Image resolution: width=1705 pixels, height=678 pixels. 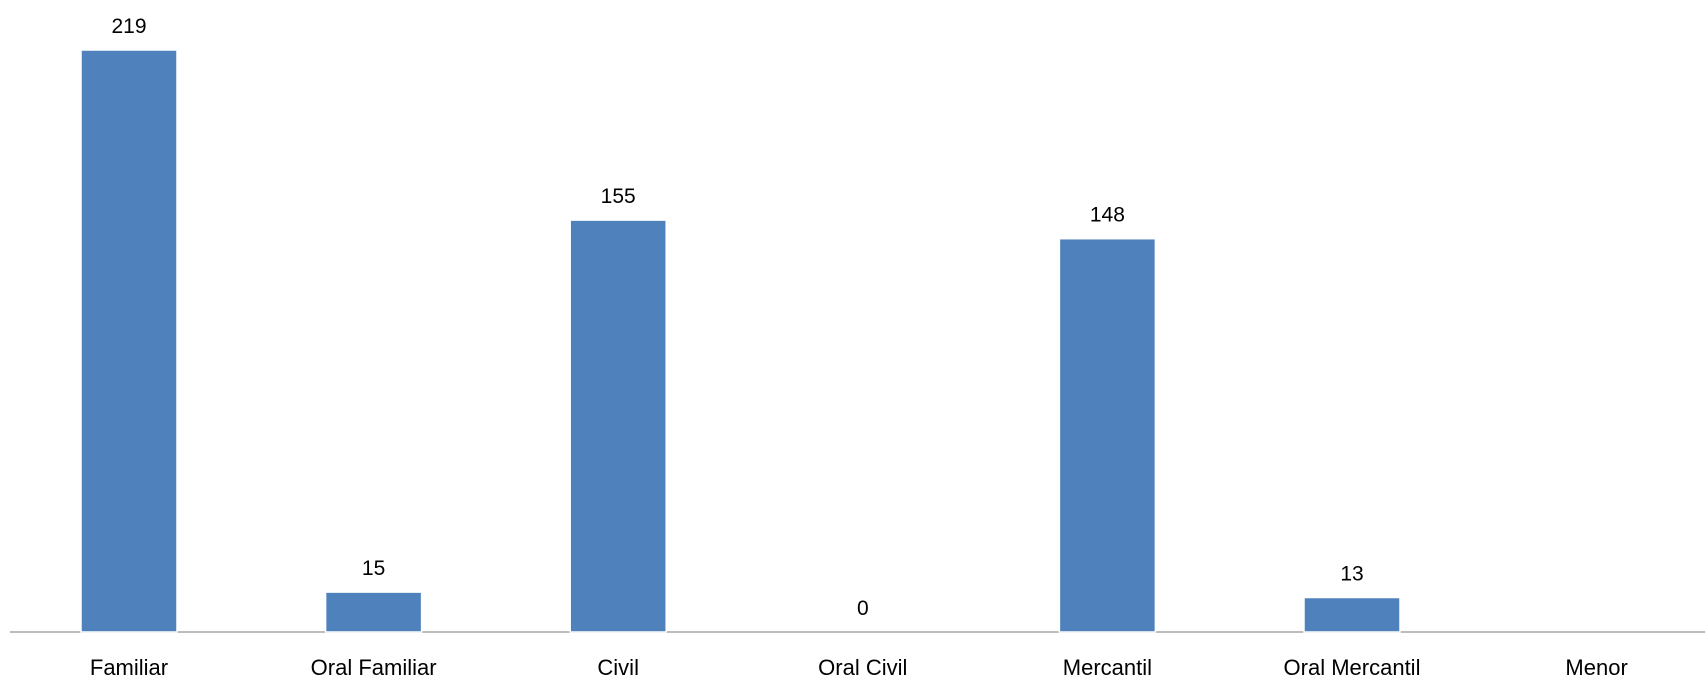 What do you see at coordinates (129, 666) in the screenshot?
I see `category-label: Familiar` at bounding box center [129, 666].